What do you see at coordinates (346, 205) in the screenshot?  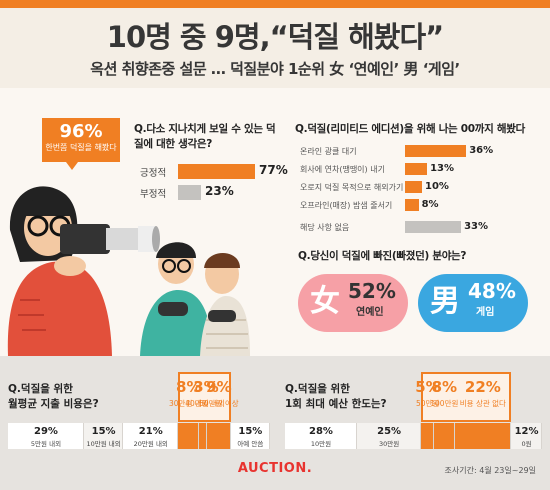 I see `q2-category-label: 오프라인(매장) 밤샘 줄서기` at bounding box center [346, 205].